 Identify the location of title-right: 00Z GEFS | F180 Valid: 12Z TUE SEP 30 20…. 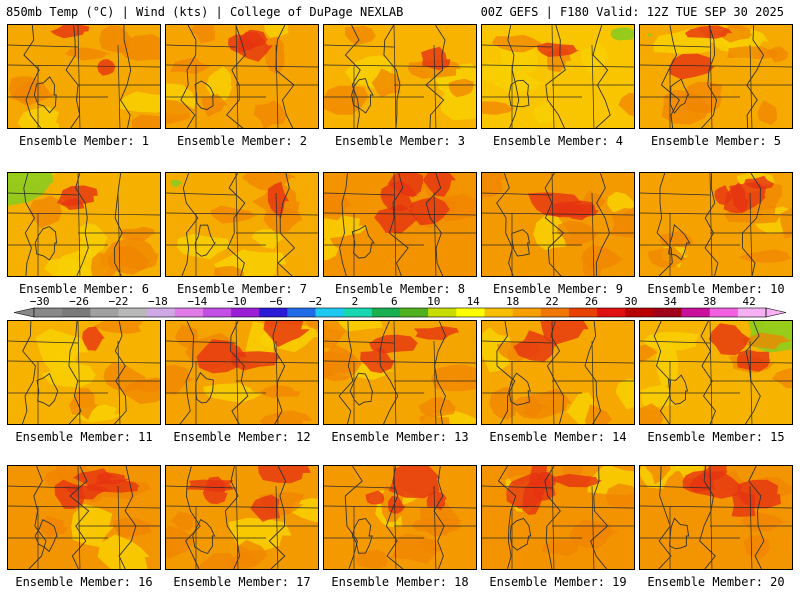
(632, 12).